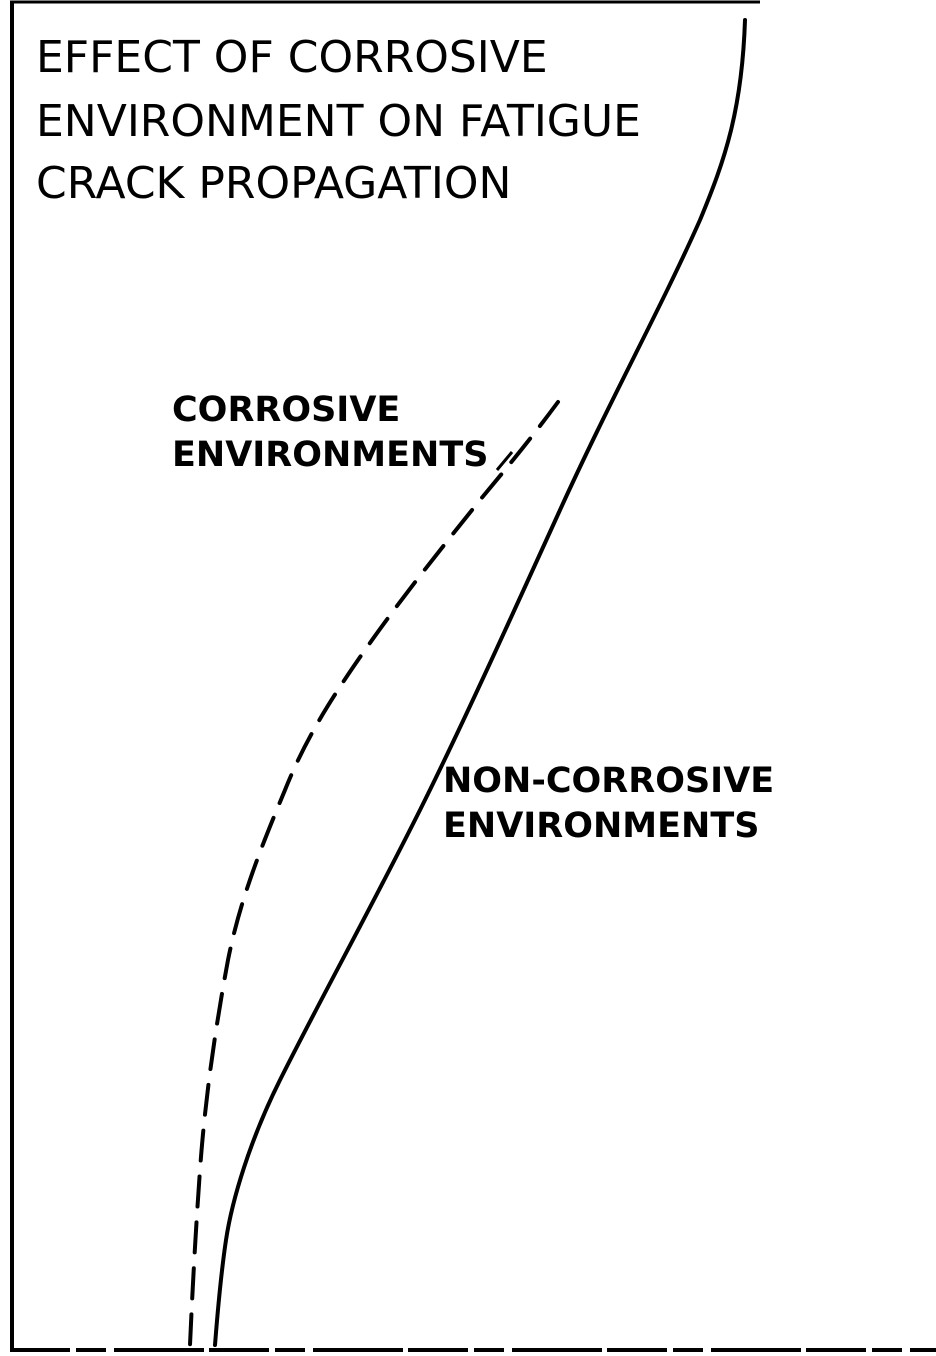 Image resolution: width=936 pixels, height=1356 pixels. Describe the element at coordinates (330, 455) in the screenshot. I see `corrosive-label: ENVIRONMENTS` at that location.